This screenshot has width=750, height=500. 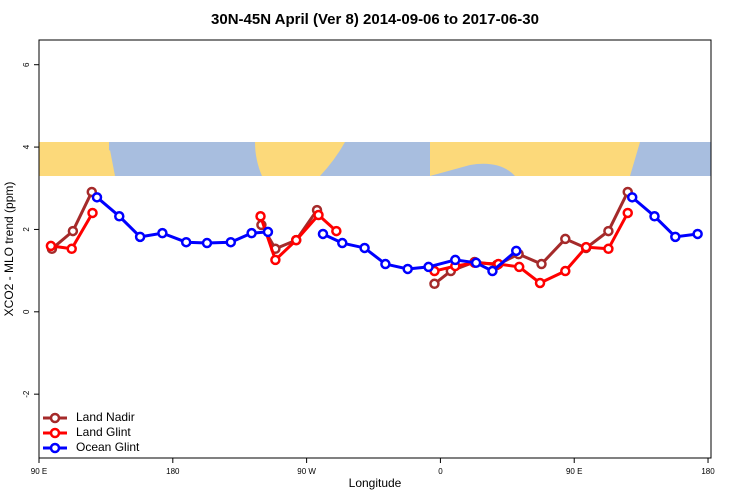 What do you see at coordinates (26, 229) in the screenshot?
I see `y-tick-label: 2` at bounding box center [26, 229].